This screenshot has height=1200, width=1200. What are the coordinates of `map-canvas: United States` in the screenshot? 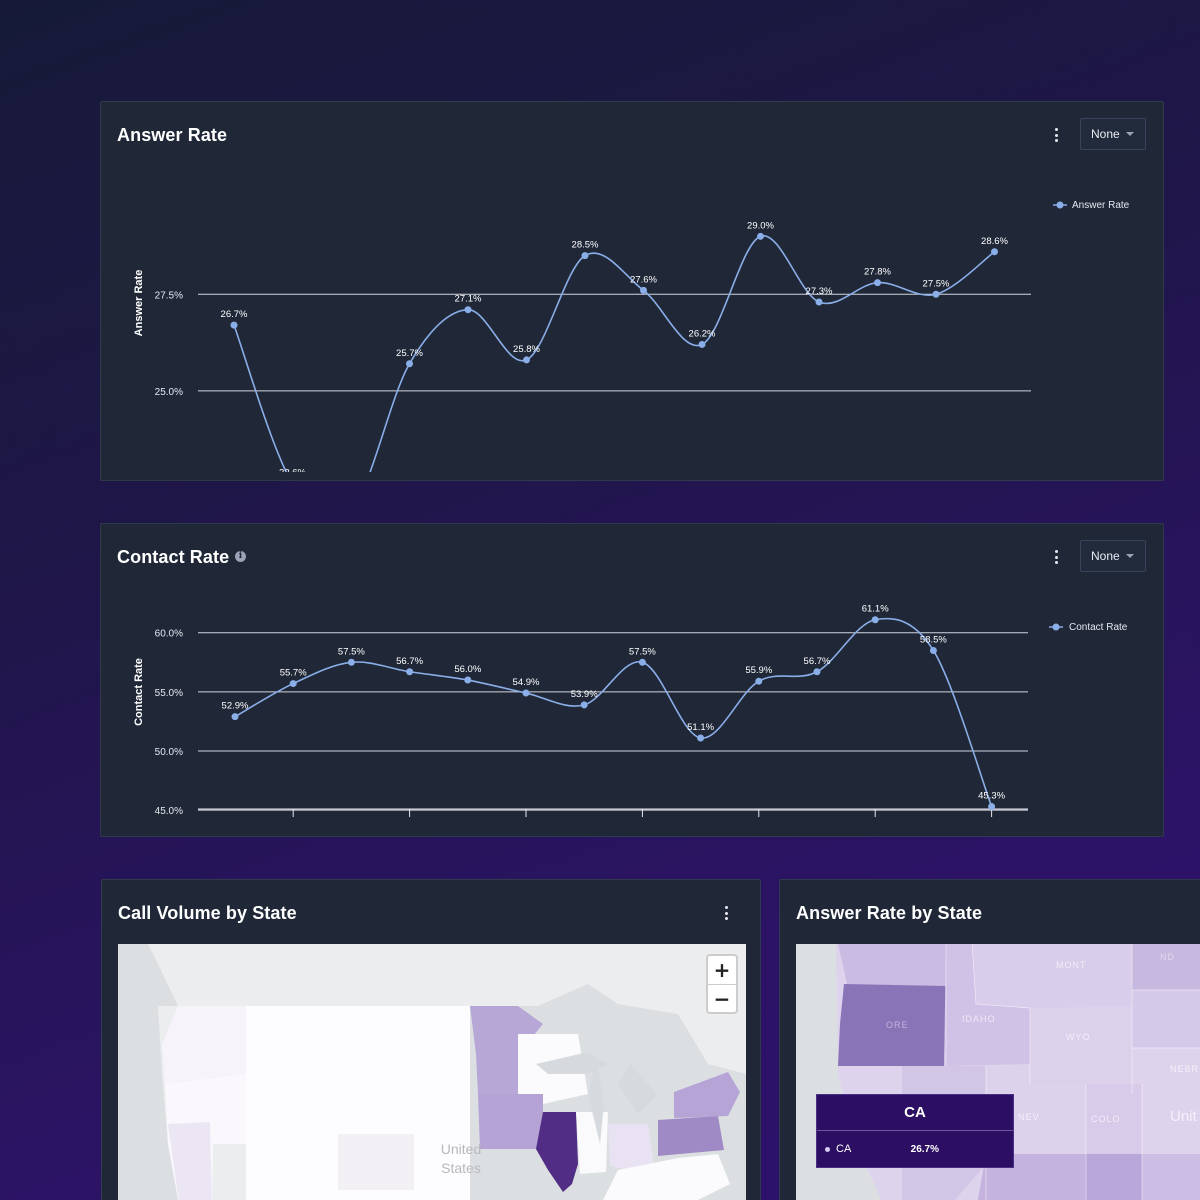 It's located at (432, 1072).